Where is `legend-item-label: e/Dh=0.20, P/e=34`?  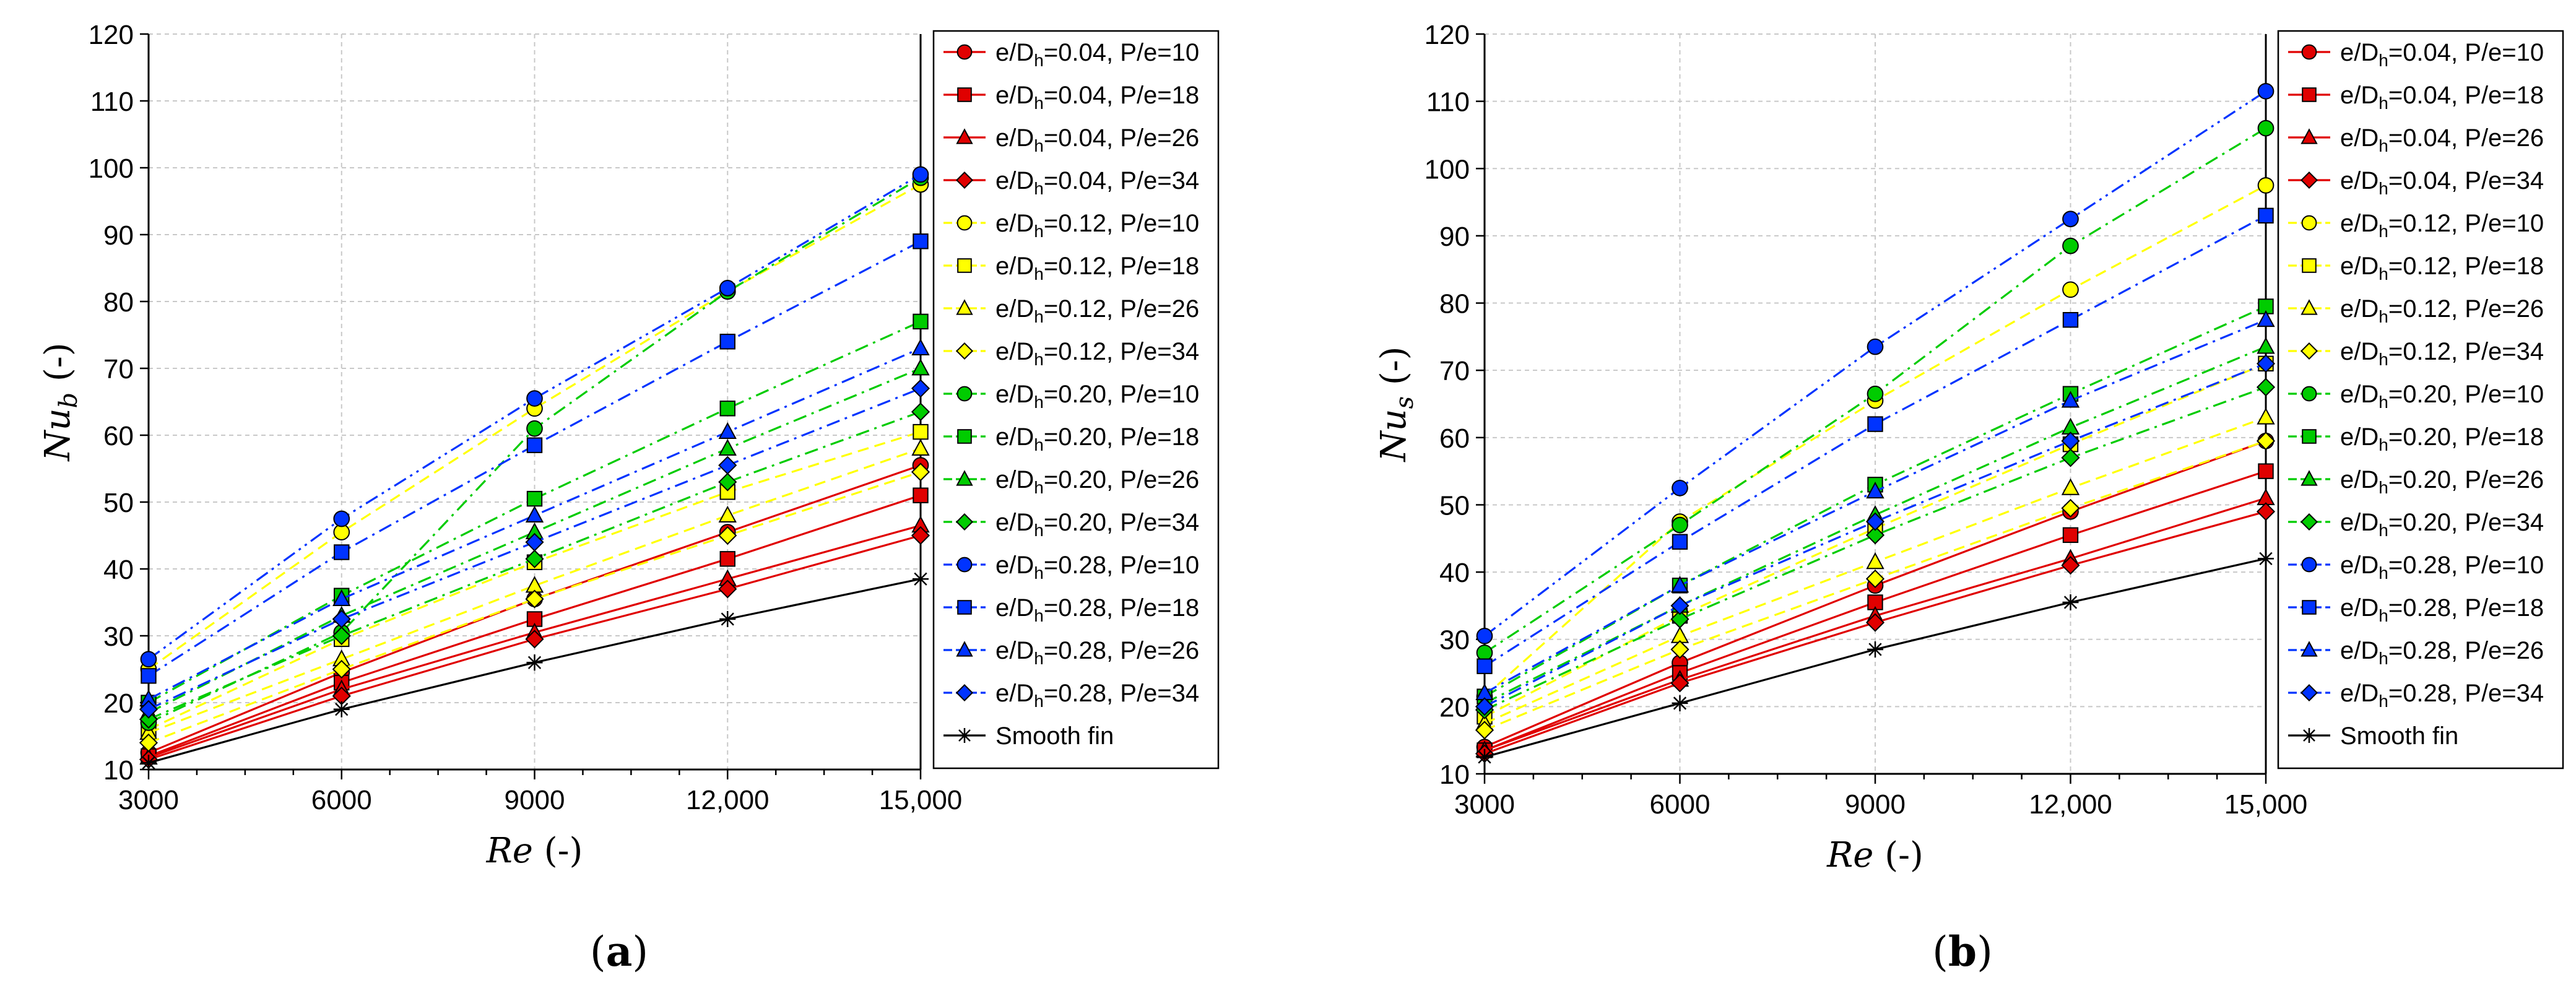
legend-item-label: e/Dh=0.20, P/e=34 is located at coordinates (1097, 524).